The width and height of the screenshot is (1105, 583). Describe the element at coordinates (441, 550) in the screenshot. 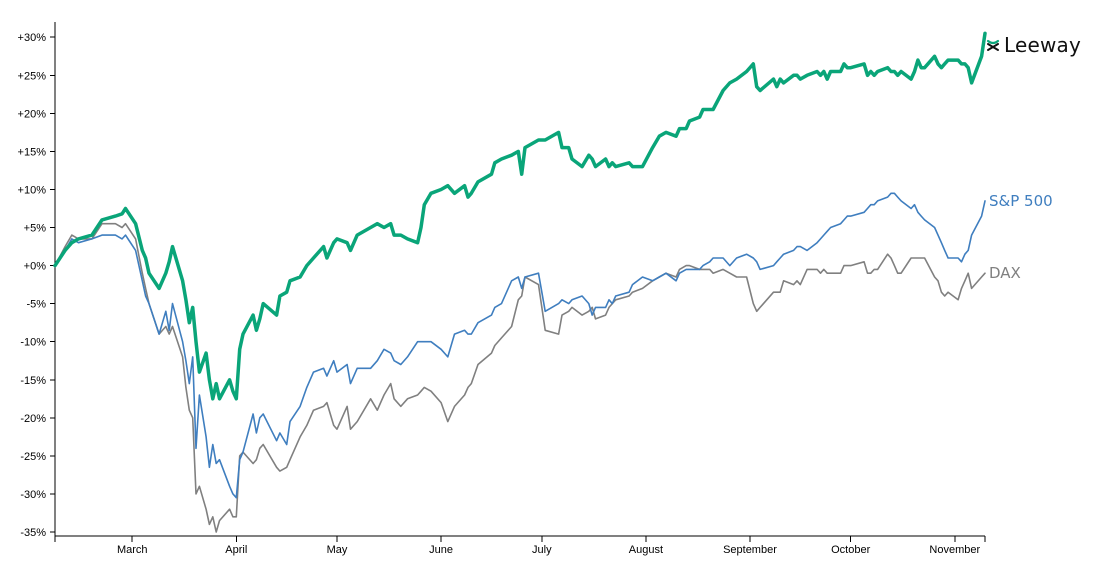

I see `x-tick-label: June` at that location.